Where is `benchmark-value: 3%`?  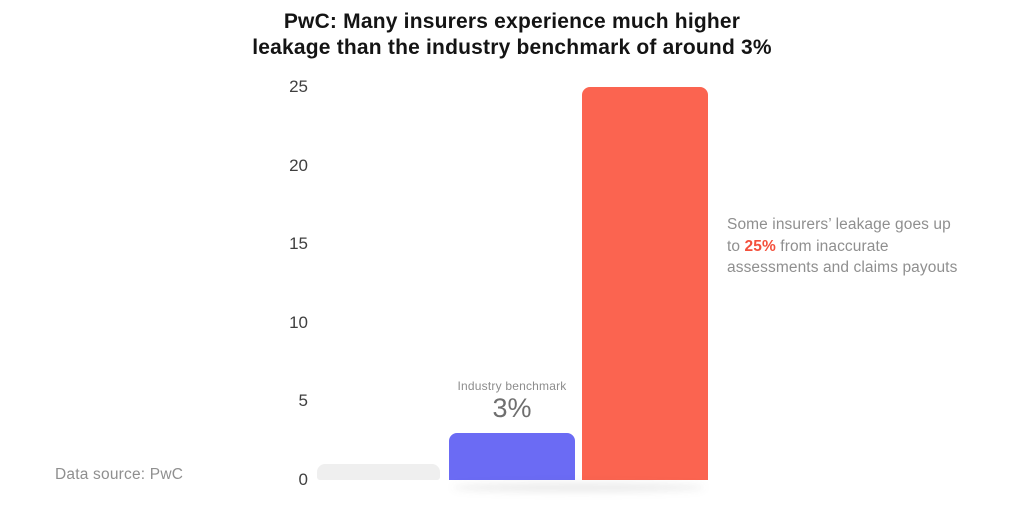
benchmark-value: 3% is located at coordinates (512, 408).